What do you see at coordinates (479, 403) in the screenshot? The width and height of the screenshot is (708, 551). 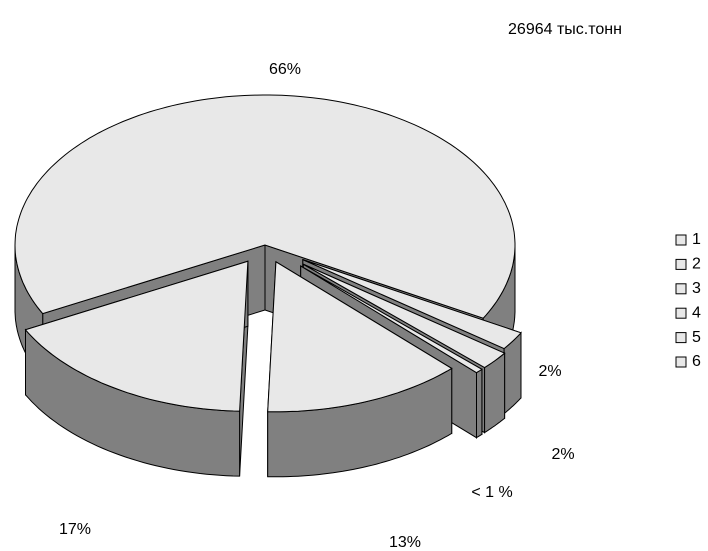 I see `slice-side` at bounding box center [479, 403].